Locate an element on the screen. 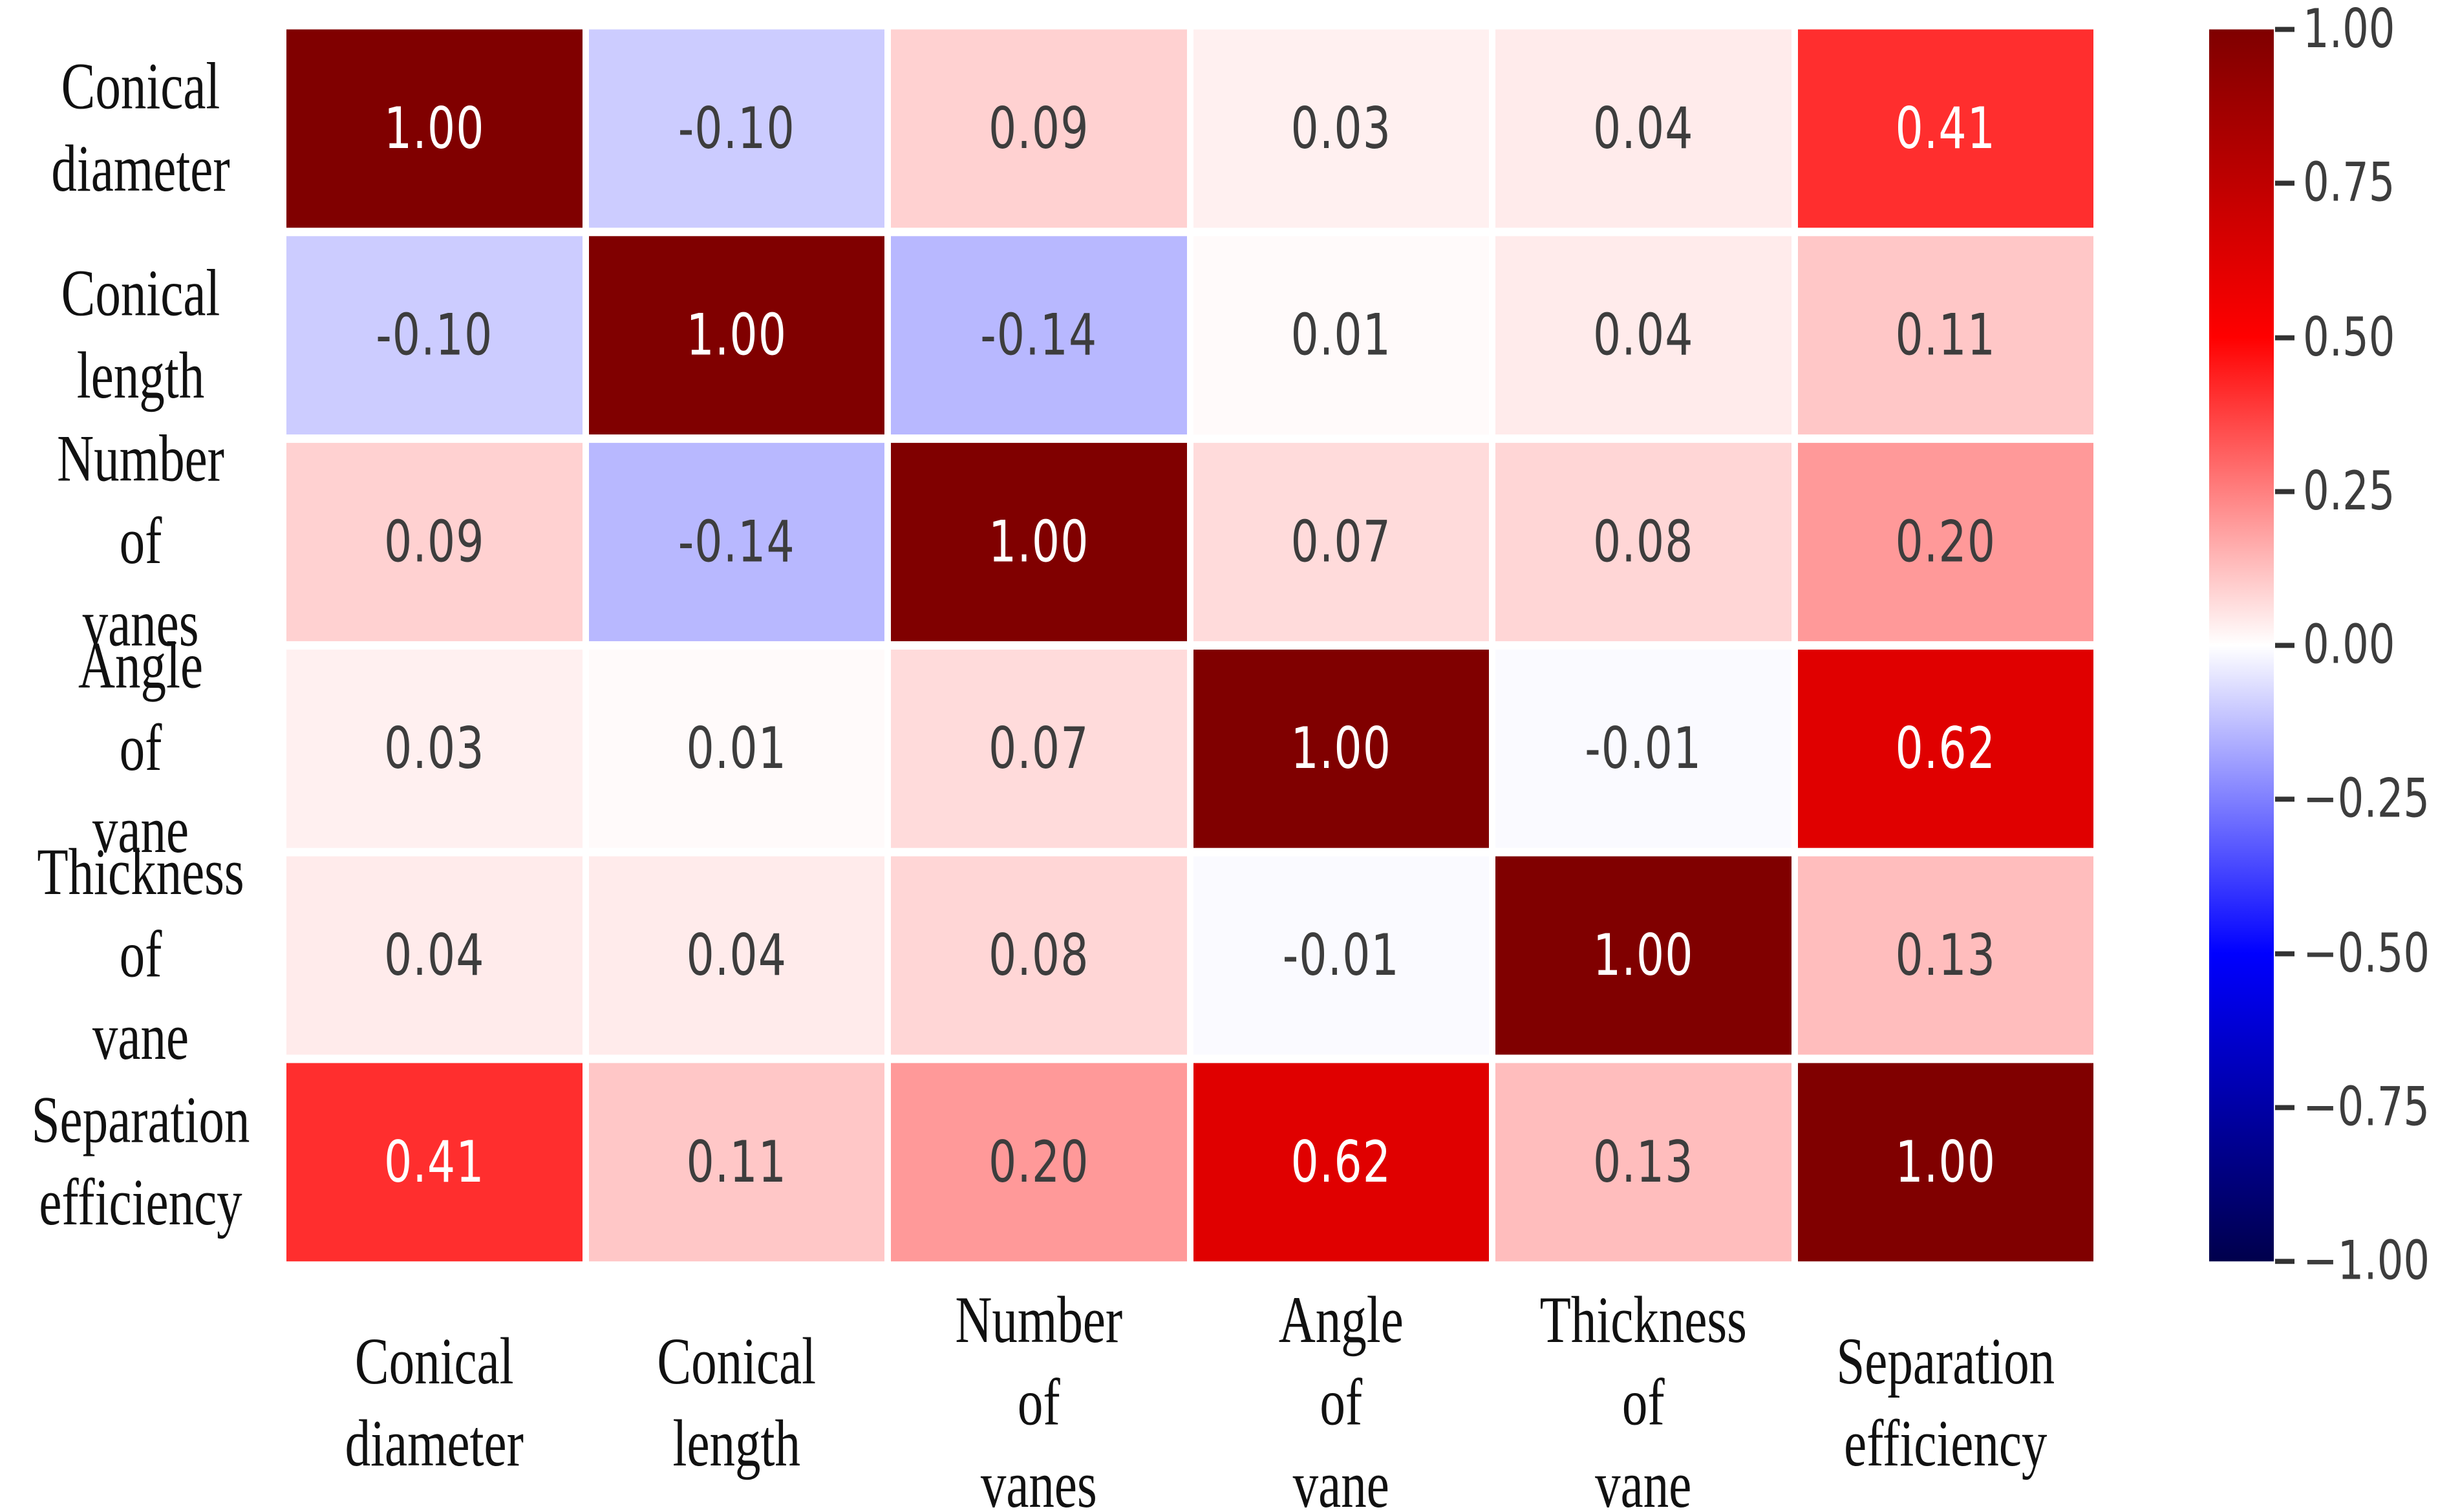 The image size is (2449, 1512). y-axis-label: Angle of vane is located at coordinates (141, 748).